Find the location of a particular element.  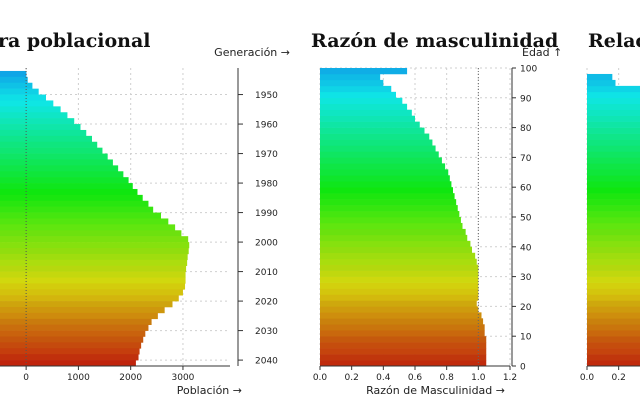

pyramid-x-tick-label: 3000 is located at coordinates (183, 378).